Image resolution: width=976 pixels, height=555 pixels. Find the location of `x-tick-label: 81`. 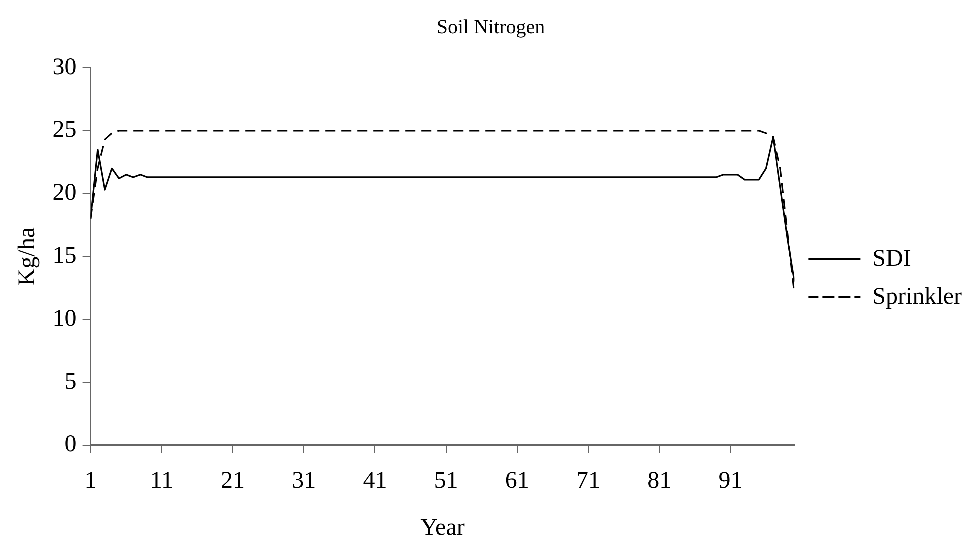

x-tick-label: 81 is located at coordinates (660, 481).